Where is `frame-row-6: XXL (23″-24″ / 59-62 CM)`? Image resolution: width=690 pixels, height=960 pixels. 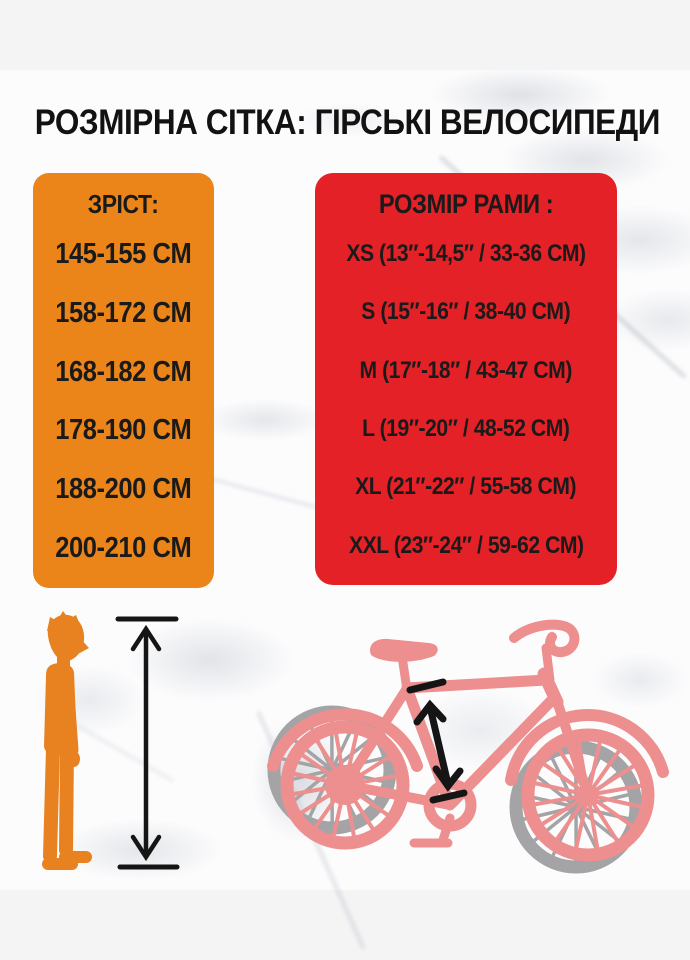
frame-row-6: XXL (23″-24″ / 59-62 CM) is located at coordinates (466, 545).